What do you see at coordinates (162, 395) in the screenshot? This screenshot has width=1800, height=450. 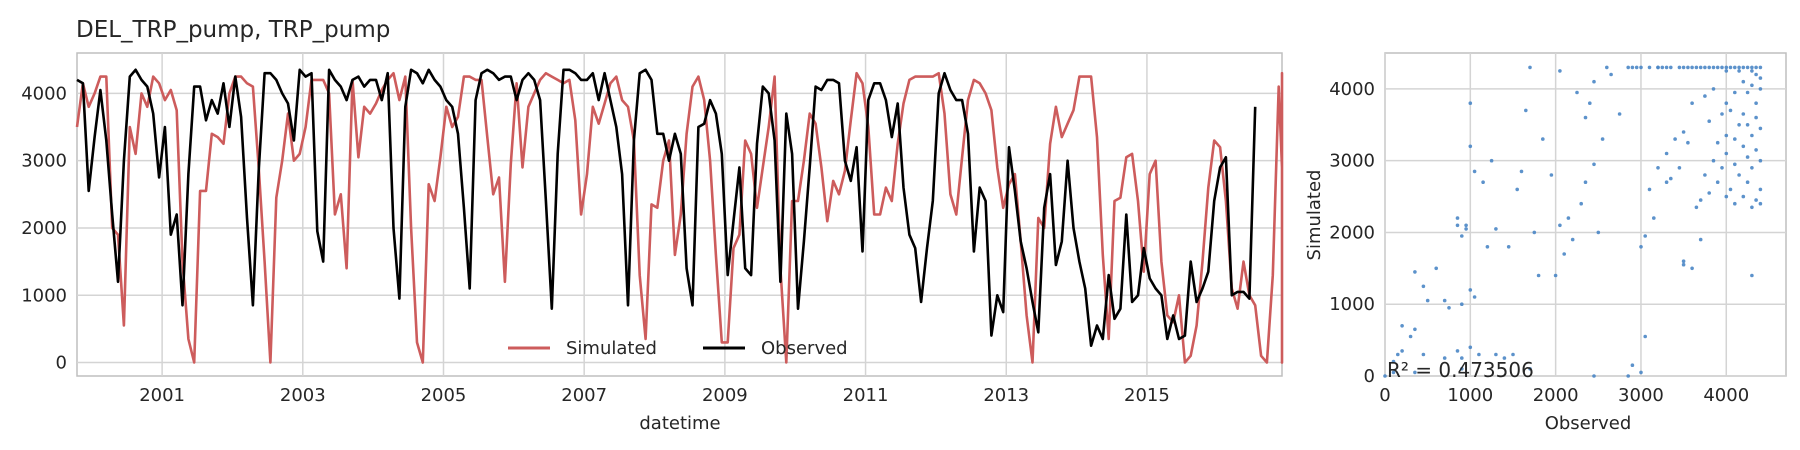 I see `x-tick-label-2001: 2001` at bounding box center [162, 395].